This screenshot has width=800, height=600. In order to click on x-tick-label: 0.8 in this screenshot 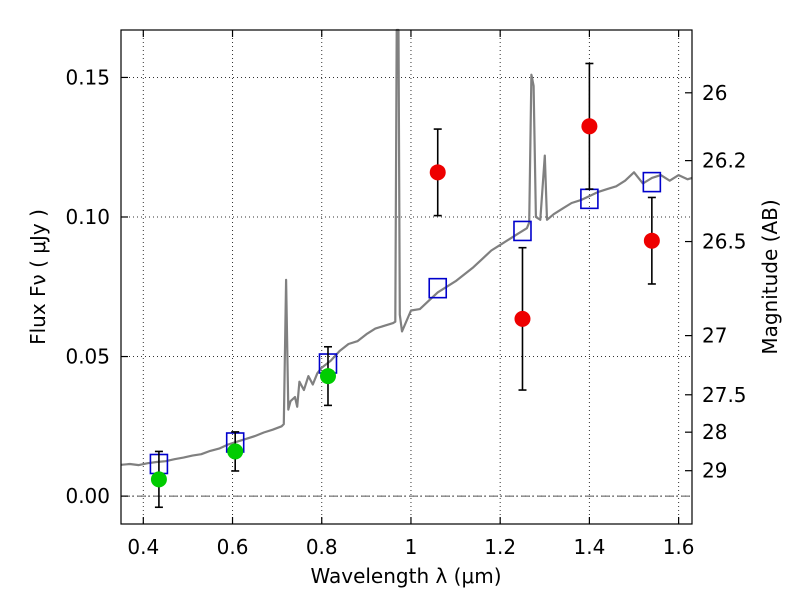, I will do `click(322, 547)`.